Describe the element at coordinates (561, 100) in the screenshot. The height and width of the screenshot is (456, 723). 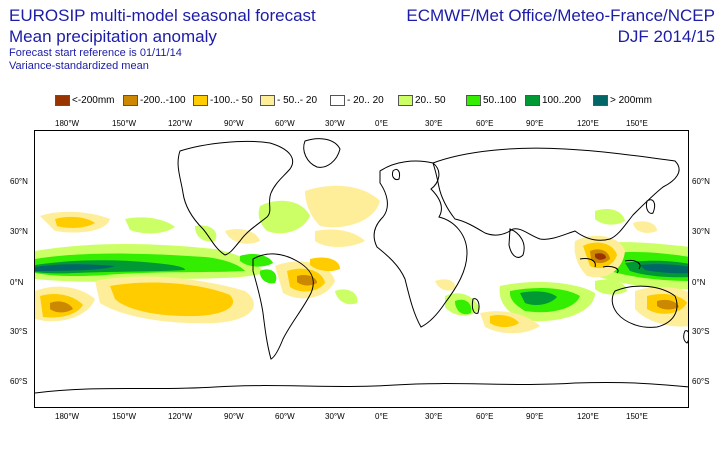
I see `legend-label: 100..200` at that location.